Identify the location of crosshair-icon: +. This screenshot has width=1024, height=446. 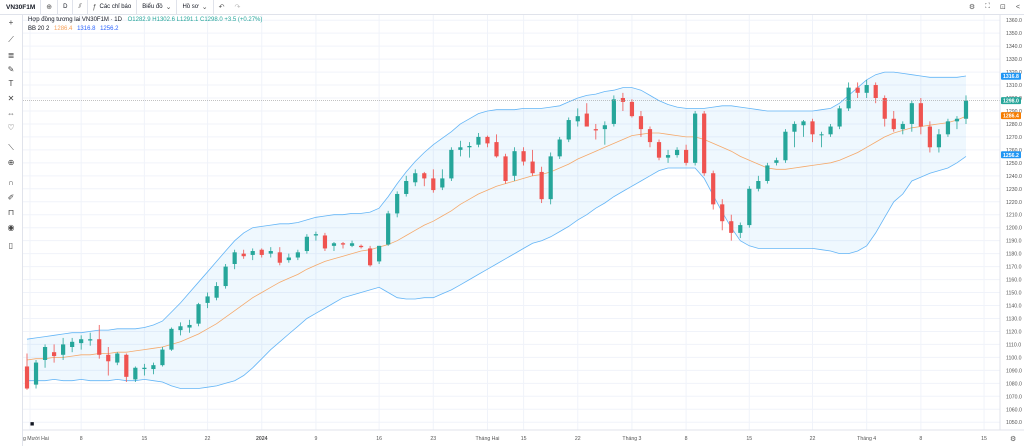
(11, 22).